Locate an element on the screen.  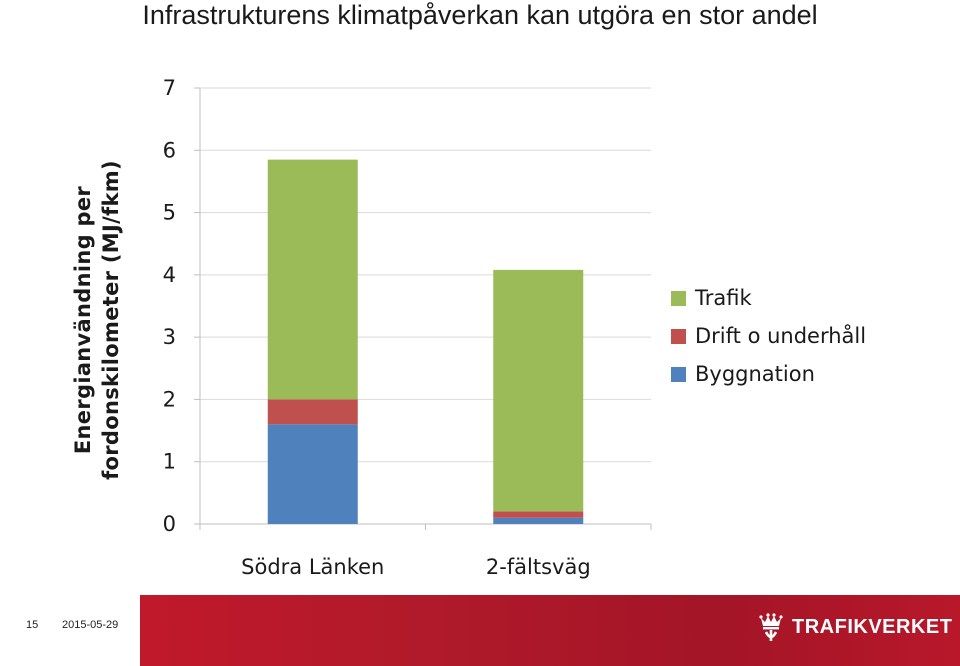
slide-number: 15 is located at coordinates (32, 625).